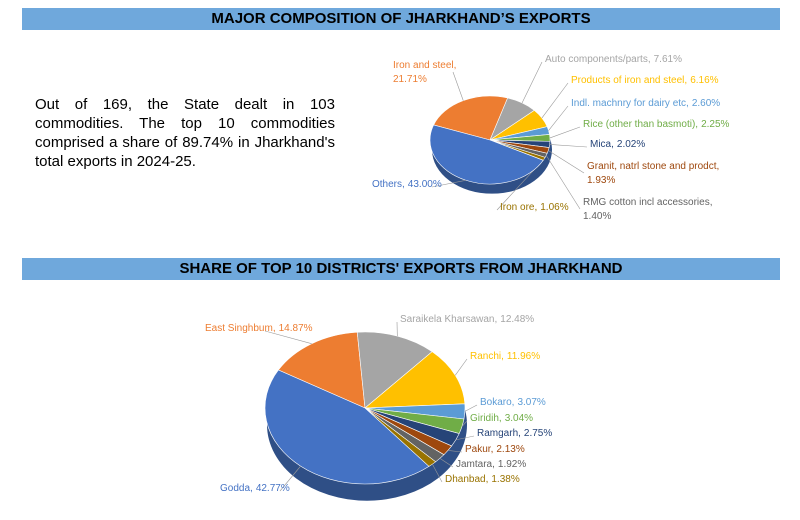 Image resolution: width=800 pixels, height=520 pixels. I want to click on pie-label: Iron and steel, 21.71%, so click(424, 72).